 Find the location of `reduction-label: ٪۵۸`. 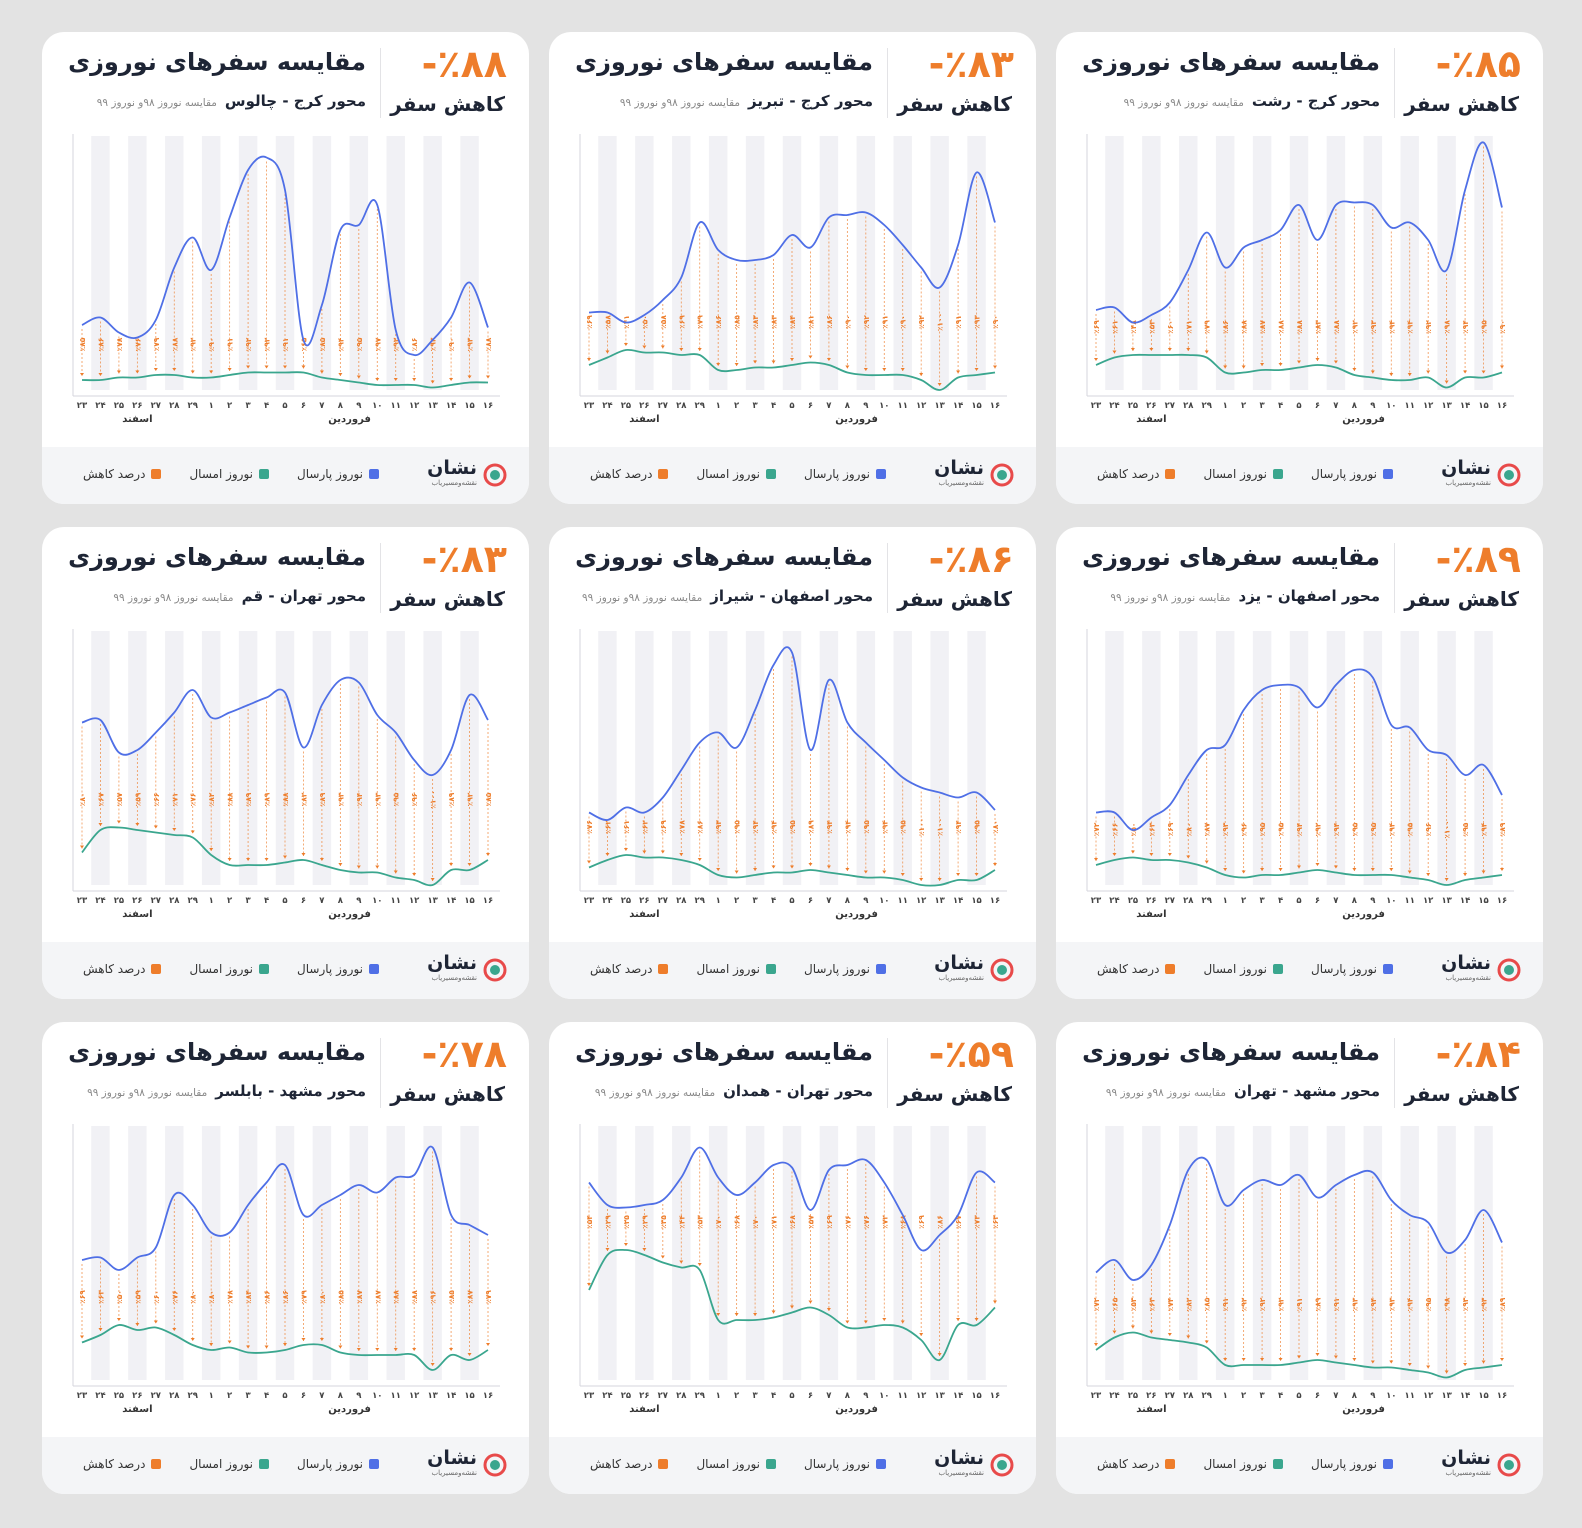

reduction-label: ٪۵۸ is located at coordinates (663, 322).